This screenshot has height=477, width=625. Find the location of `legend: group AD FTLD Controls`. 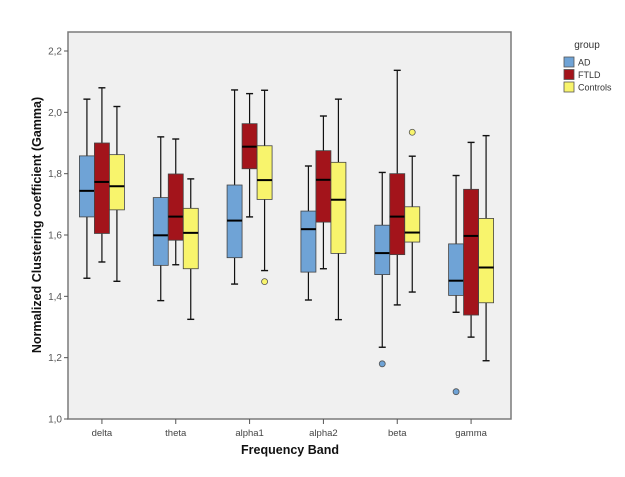

legend: group AD FTLD Controls is located at coordinates (587, 66).